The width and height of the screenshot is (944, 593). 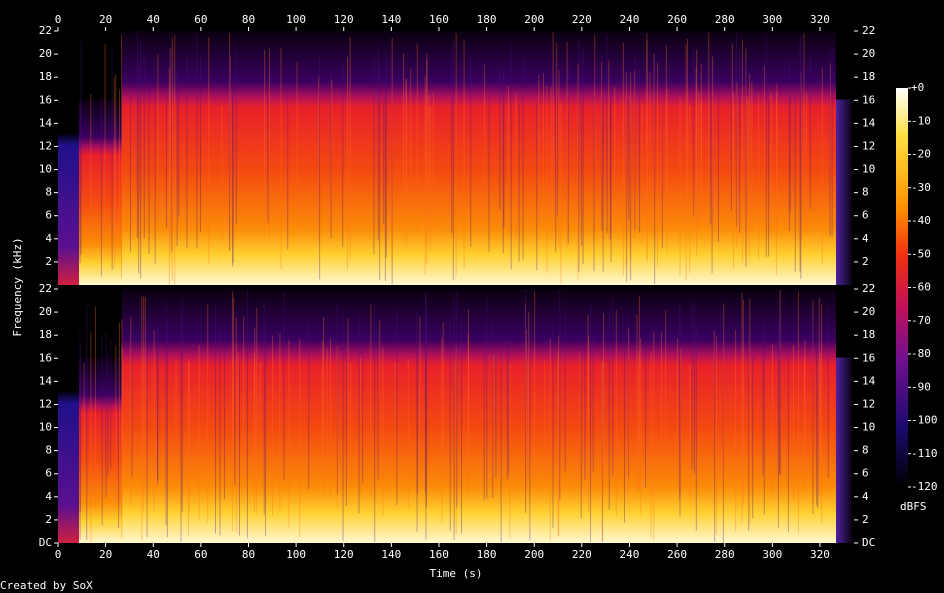 What do you see at coordinates (46, 585) in the screenshot?
I see `footer: Created by SoX` at bounding box center [46, 585].